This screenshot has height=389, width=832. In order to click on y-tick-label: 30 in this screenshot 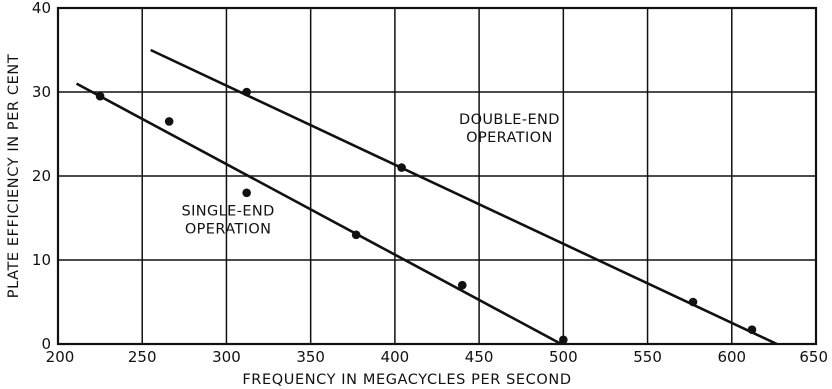, I will do `click(41, 92)`.